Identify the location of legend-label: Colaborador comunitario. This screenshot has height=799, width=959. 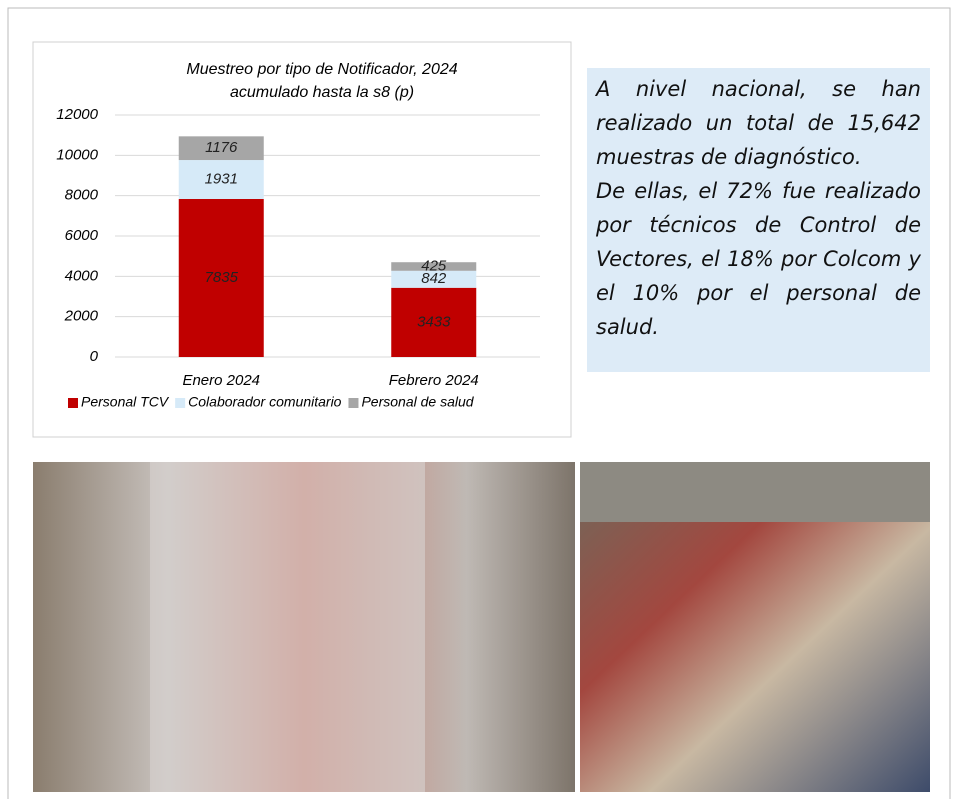
(265, 402).